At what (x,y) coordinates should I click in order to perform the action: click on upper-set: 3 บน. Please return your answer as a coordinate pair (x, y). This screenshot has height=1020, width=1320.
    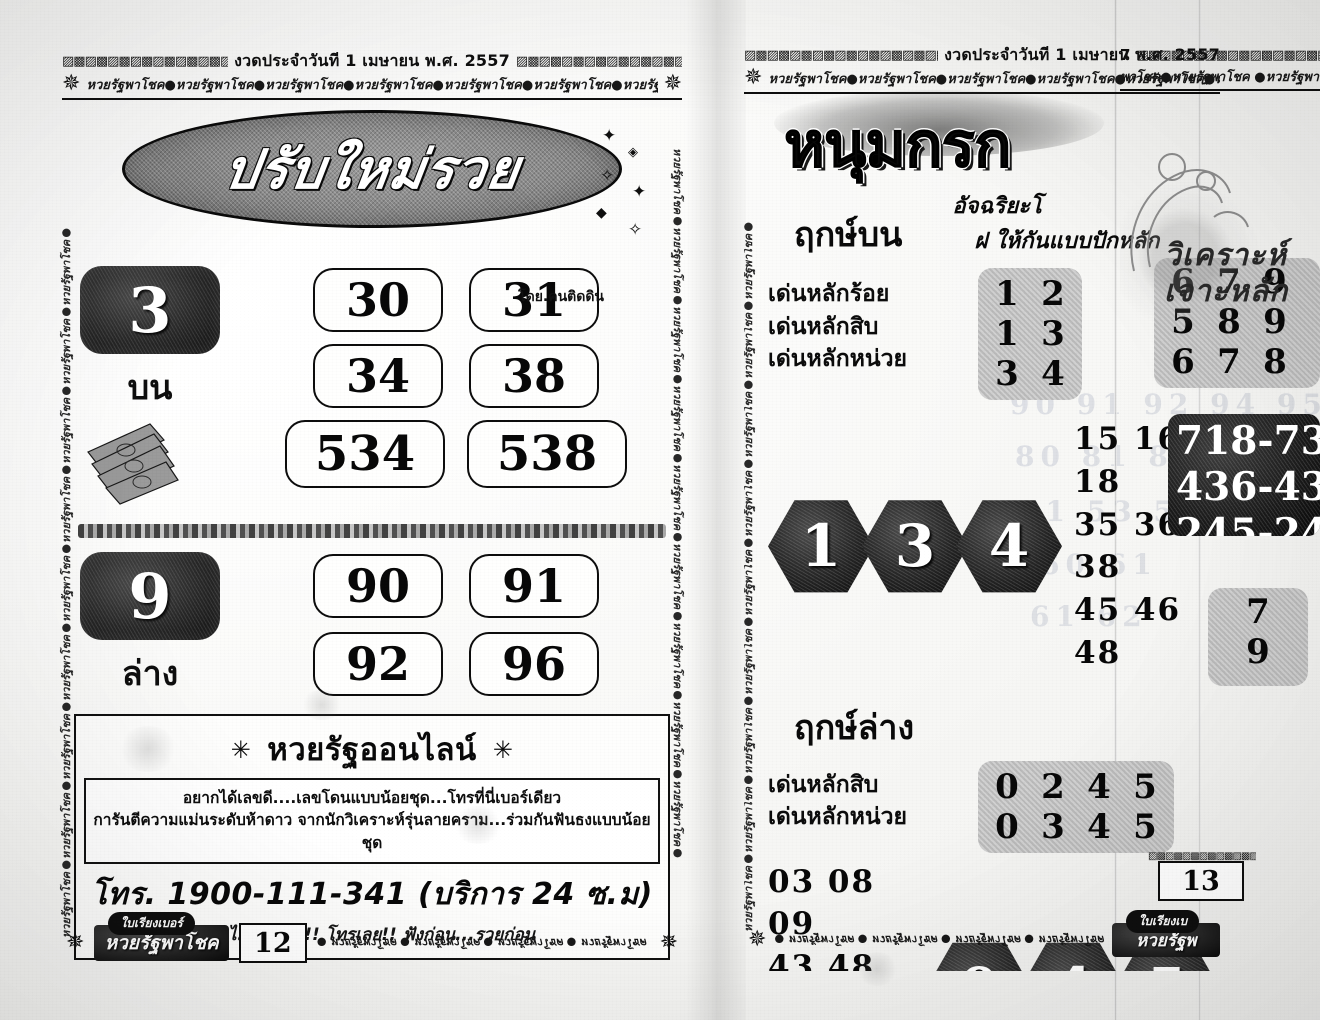
    Looking at the image, I should click on (372, 390).